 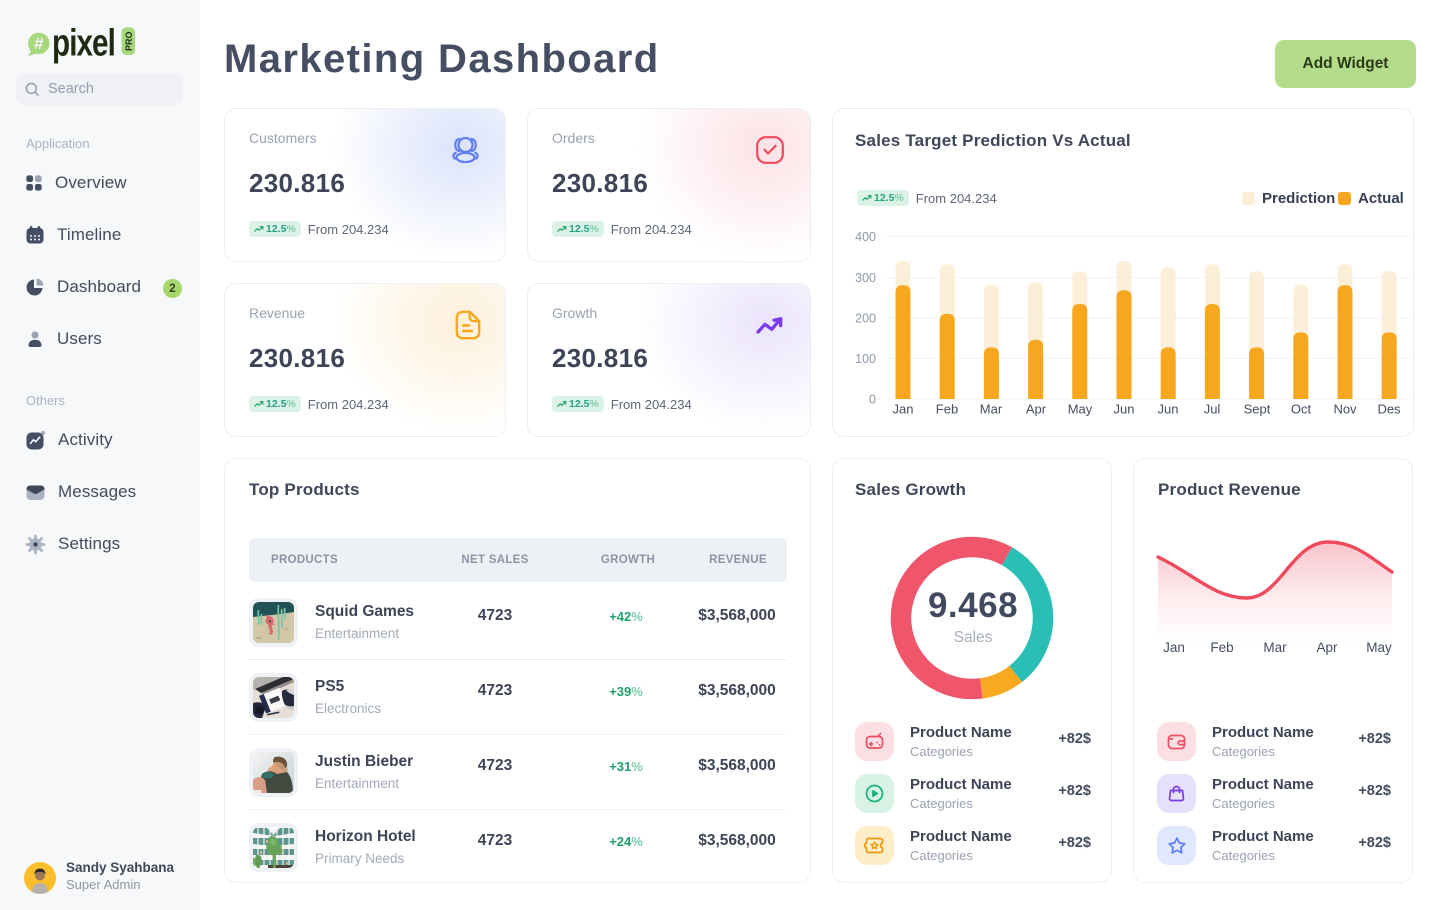 What do you see at coordinates (865, 278) in the screenshot?
I see `svg-text: 300` at bounding box center [865, 278].